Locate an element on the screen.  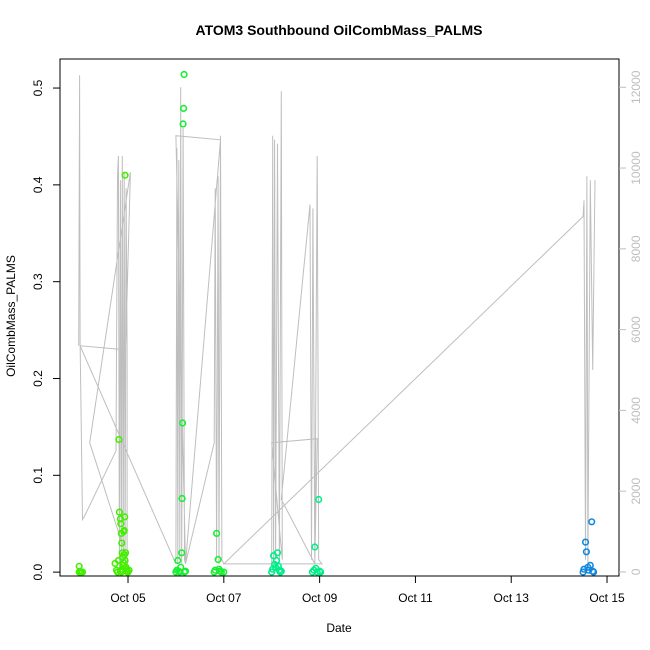
y2-tick-label: 8000 is located at coordinates (636, 248).